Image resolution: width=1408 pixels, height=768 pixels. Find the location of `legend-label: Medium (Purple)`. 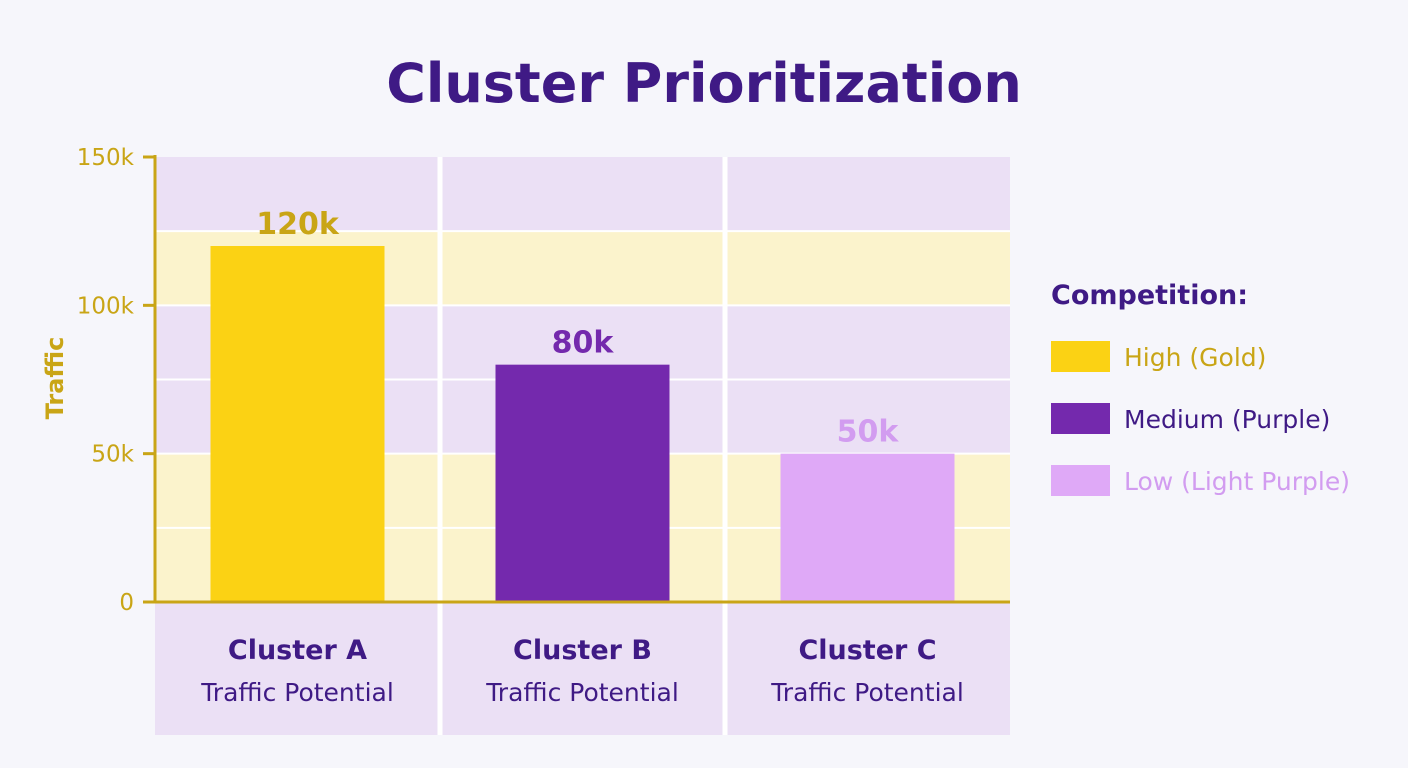

legend-label: Medium (Purple) is located at coordinates (1227, 419).